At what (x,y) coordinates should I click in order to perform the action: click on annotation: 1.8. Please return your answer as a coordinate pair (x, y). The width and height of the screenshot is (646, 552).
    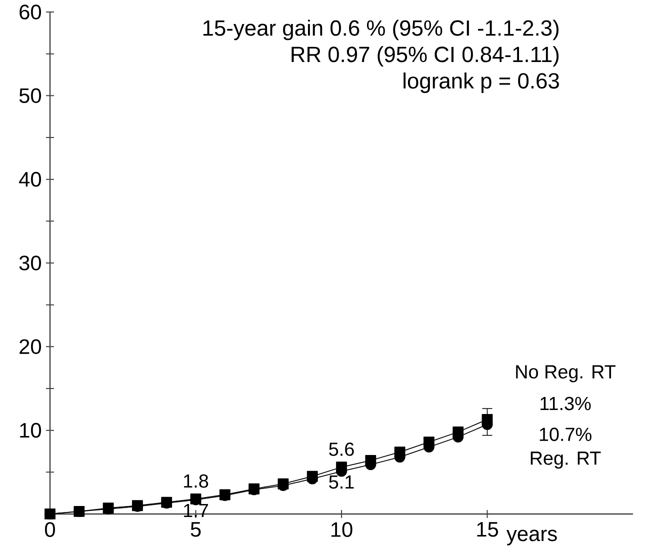
    Looking at the image, I should click on (196, 481).